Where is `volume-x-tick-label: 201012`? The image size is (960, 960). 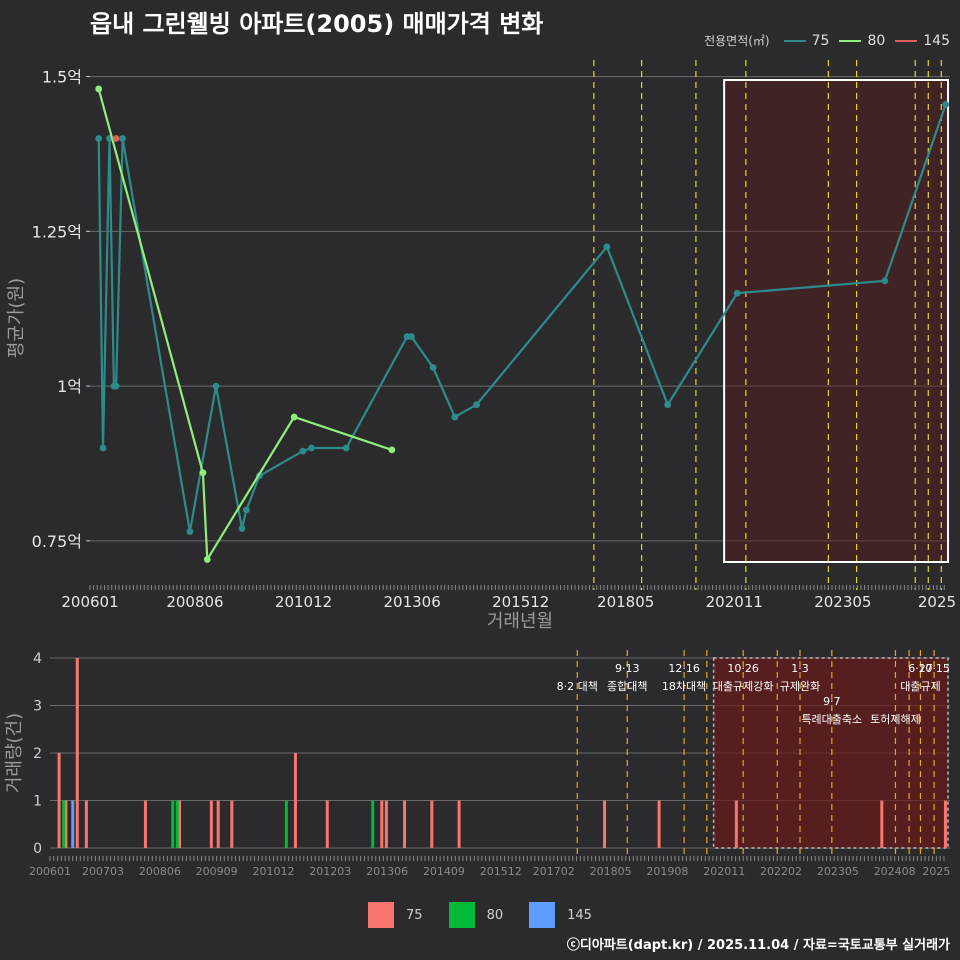 volume-x-tick-label: 201012 is located at coordinates (273, 871).